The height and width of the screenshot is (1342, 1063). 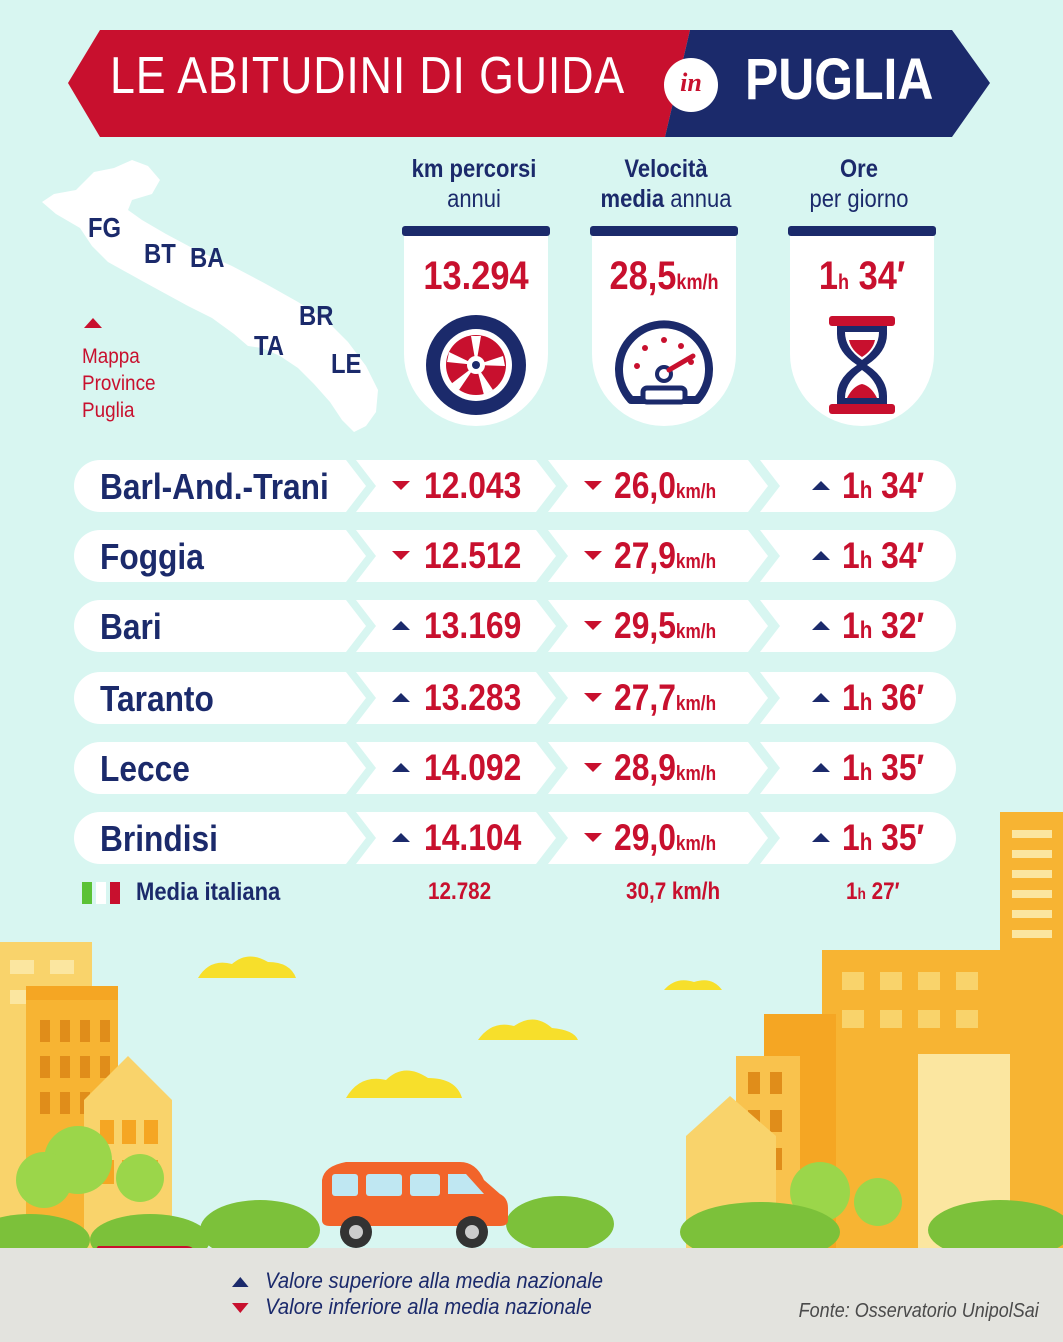 I want to click on up-arrow-icon, so click(x=240, y=1282).